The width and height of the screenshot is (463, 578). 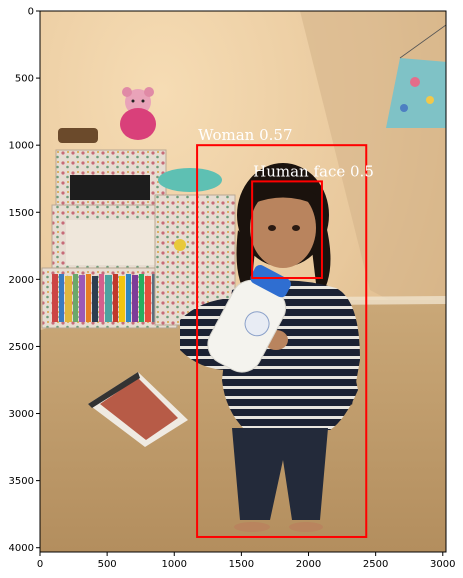 I want to click on wall-poster, so click(x=416, y=76).